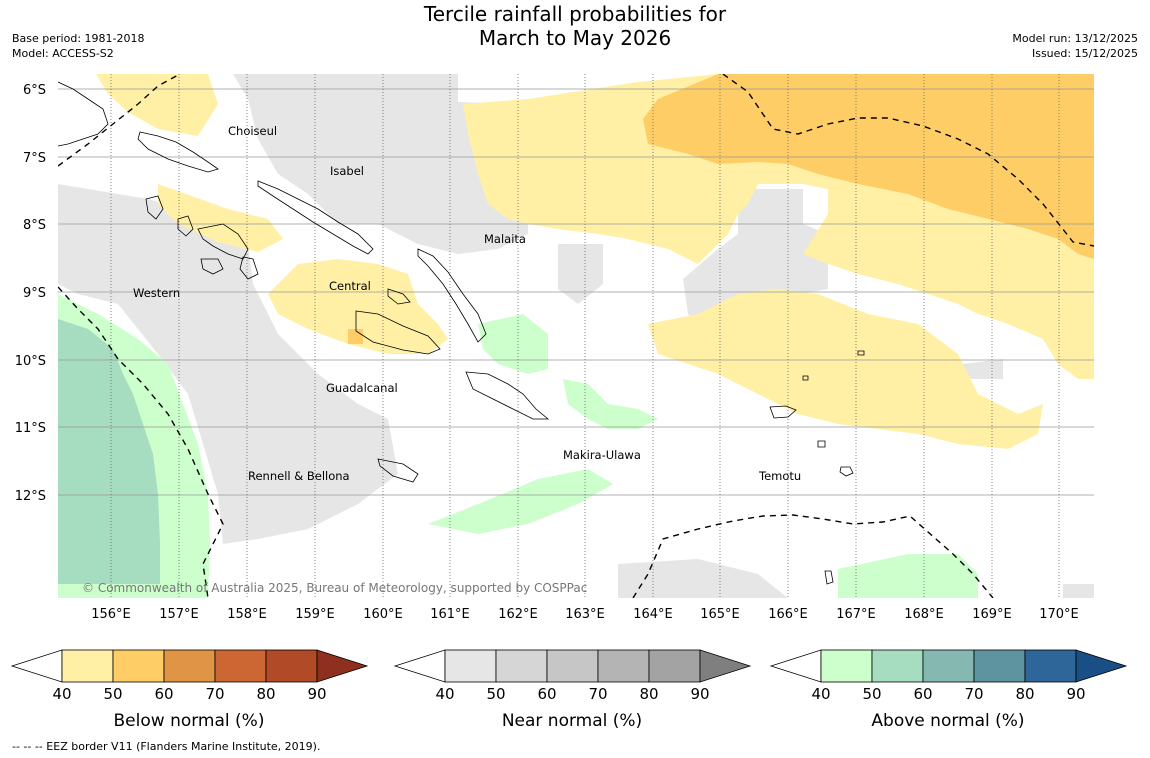 The image size is (1150, 758). Describe the element at coordinates (30, 361) in the screenshot. I see `lat-label: 10°S` at that location.